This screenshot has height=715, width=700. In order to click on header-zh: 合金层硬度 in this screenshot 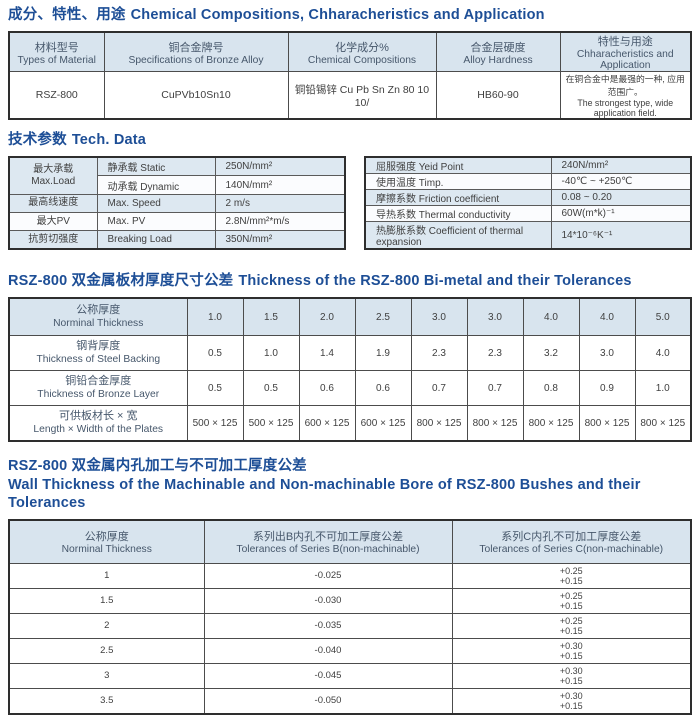, I will do `click(498, 47)`.